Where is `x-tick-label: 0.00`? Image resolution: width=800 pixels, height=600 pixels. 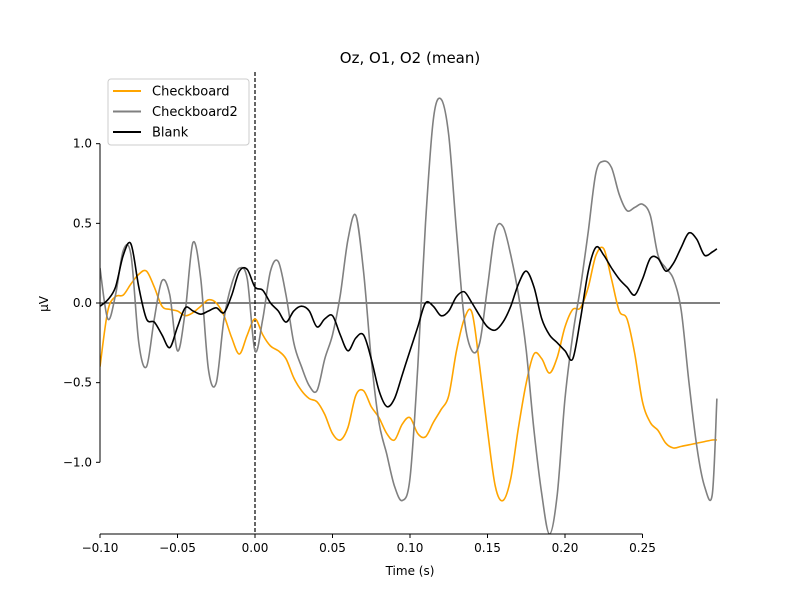
x-tick-label: 0.00 is located at coordinates (255, 548).